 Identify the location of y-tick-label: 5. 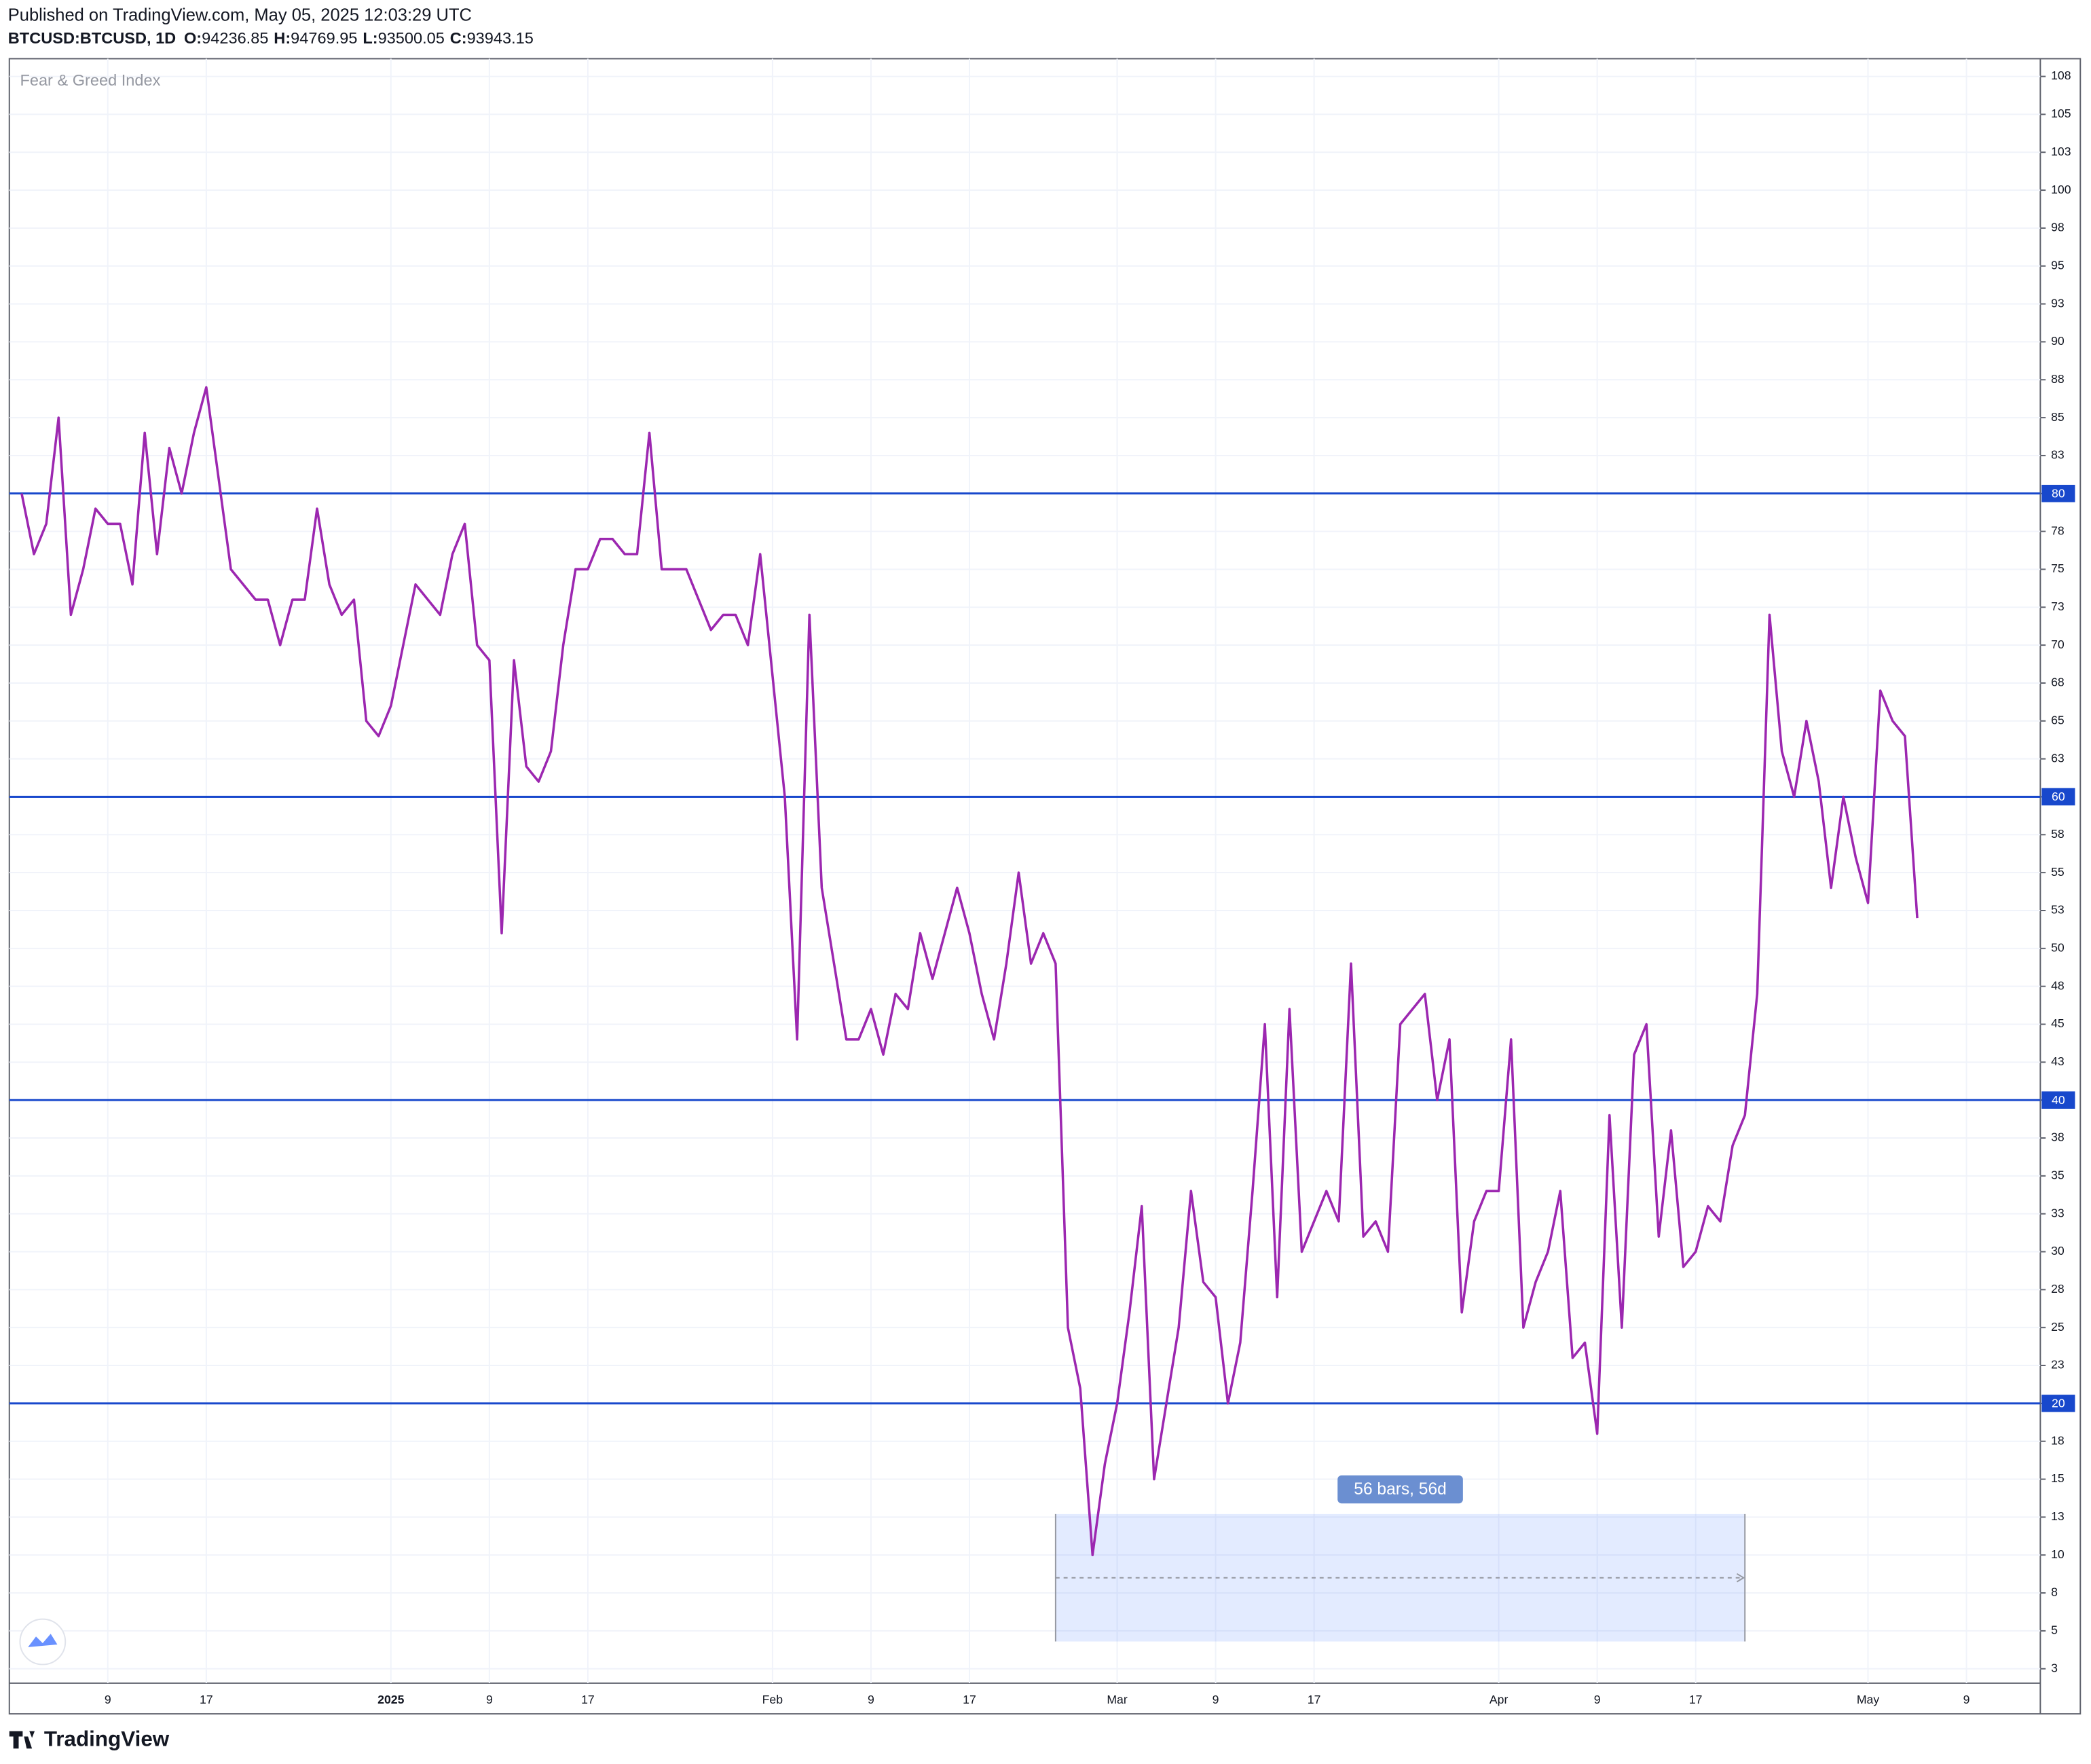
(2054, 1630).